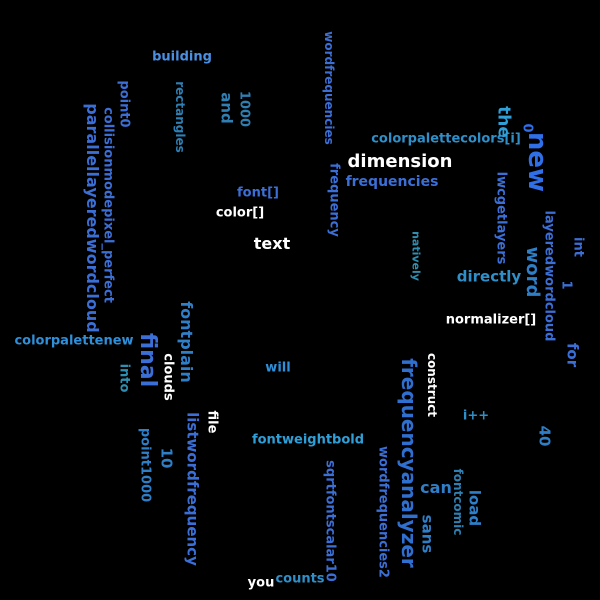 The height and width of the screenshot is (600, 600). Describe the element at coordinates (537, 162) in the screenshot. I see `word: new` at that location.